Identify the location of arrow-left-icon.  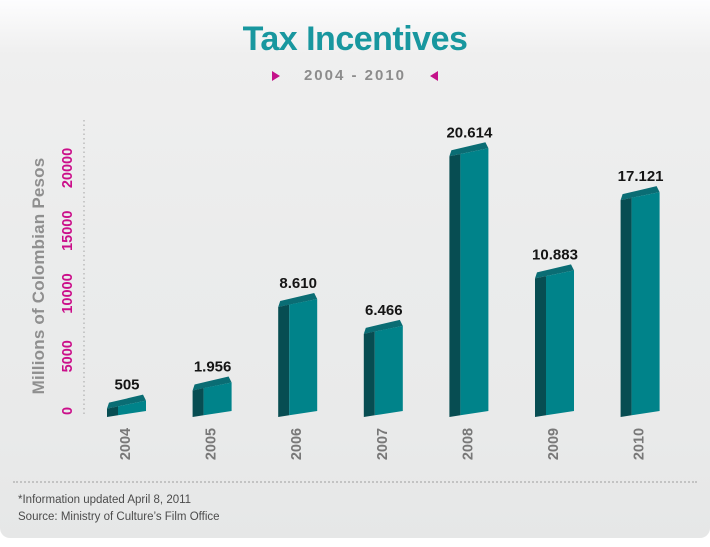
(434, 76).